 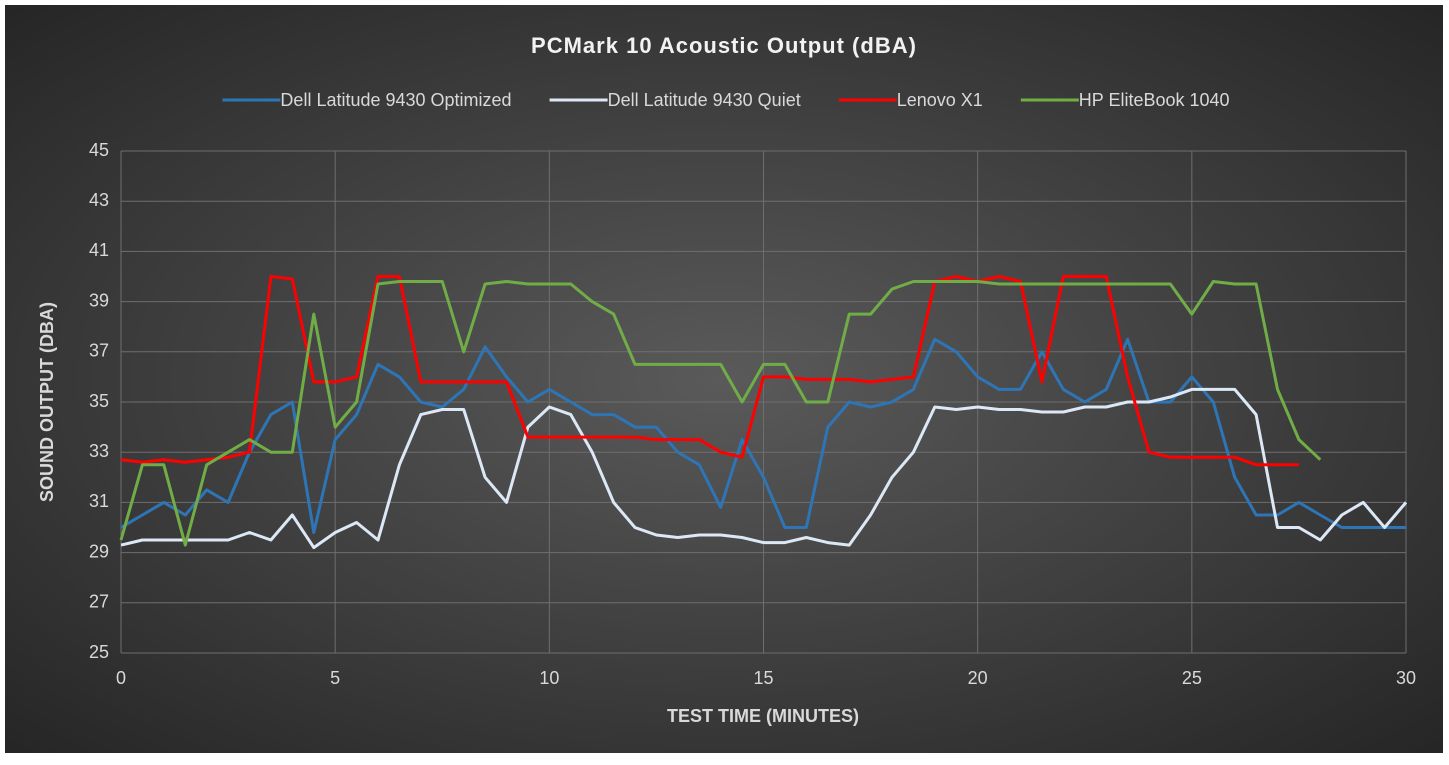 What do you see at coordinates (395, 100) in the screenshot?
I see `legend-label: Dell Latitude 9430 Optimized` at bounding box center [395, 100].